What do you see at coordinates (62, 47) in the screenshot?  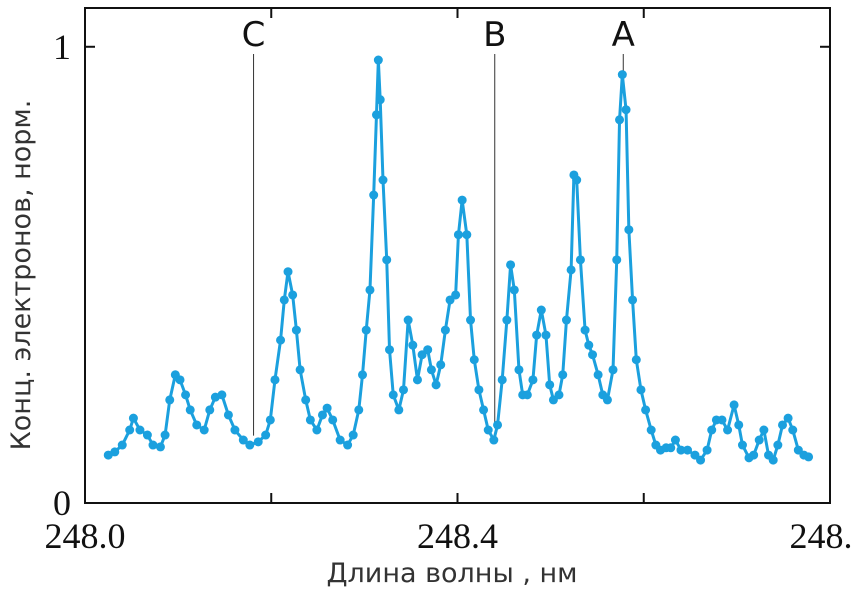 I see `y-tick-label: 1` at bounding box center [62, 47].